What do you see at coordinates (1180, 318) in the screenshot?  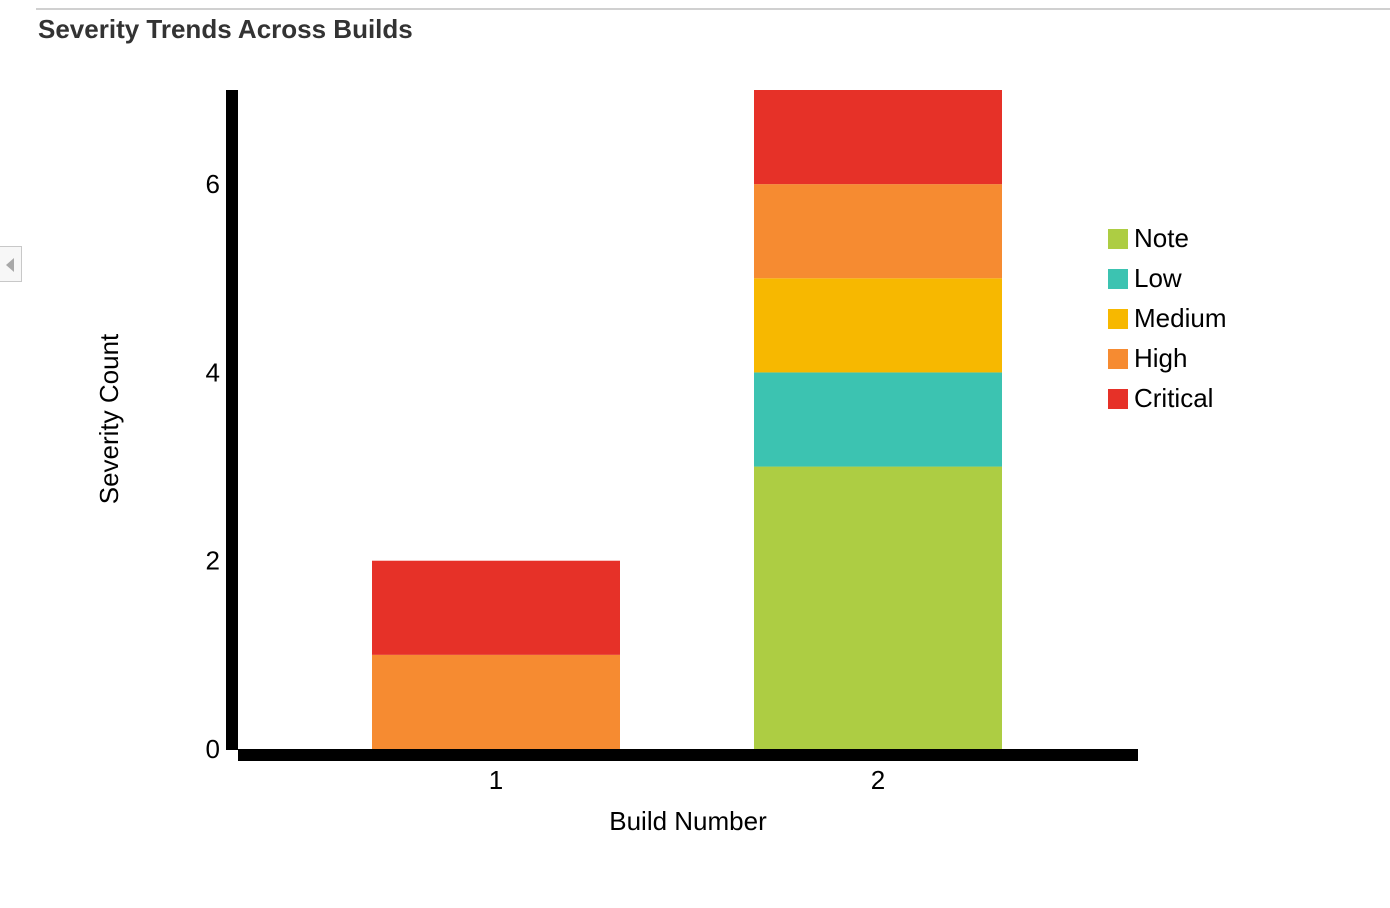 I see `legend-label: Medium` at bounding box center [1180, 318].